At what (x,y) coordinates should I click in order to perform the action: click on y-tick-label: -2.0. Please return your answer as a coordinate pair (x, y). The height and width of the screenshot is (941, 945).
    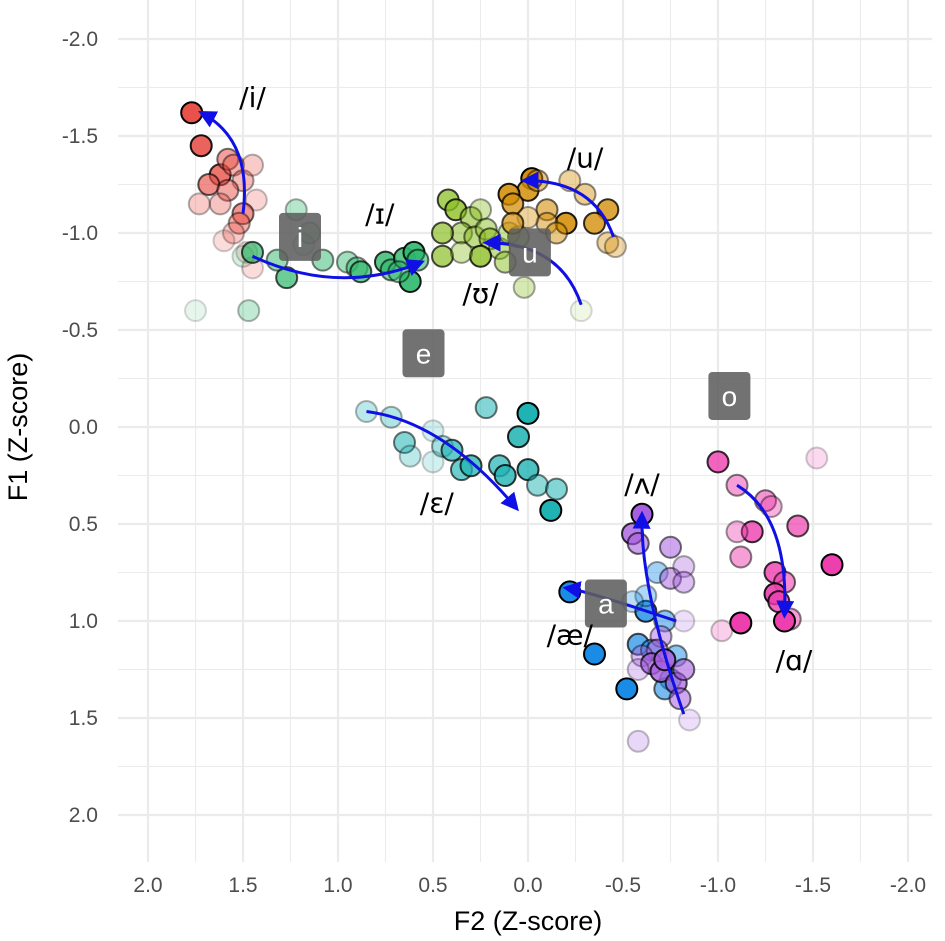
    Looking at the image, I should click on (80, 39).